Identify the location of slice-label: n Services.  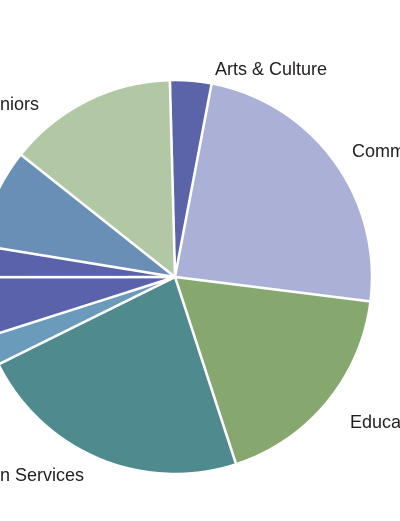
(42, 475).